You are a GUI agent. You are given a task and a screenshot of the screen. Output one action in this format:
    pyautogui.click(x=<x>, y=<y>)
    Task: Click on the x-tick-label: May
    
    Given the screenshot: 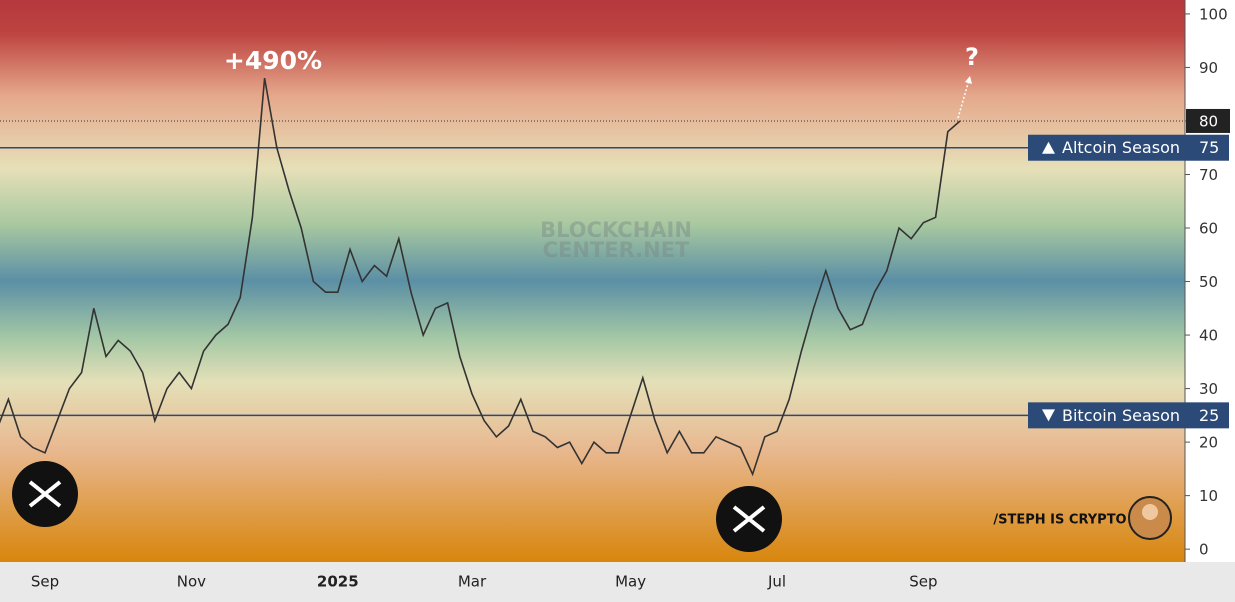 What is the action you would take?
    pyautogui.click(x=630, y=582)
    